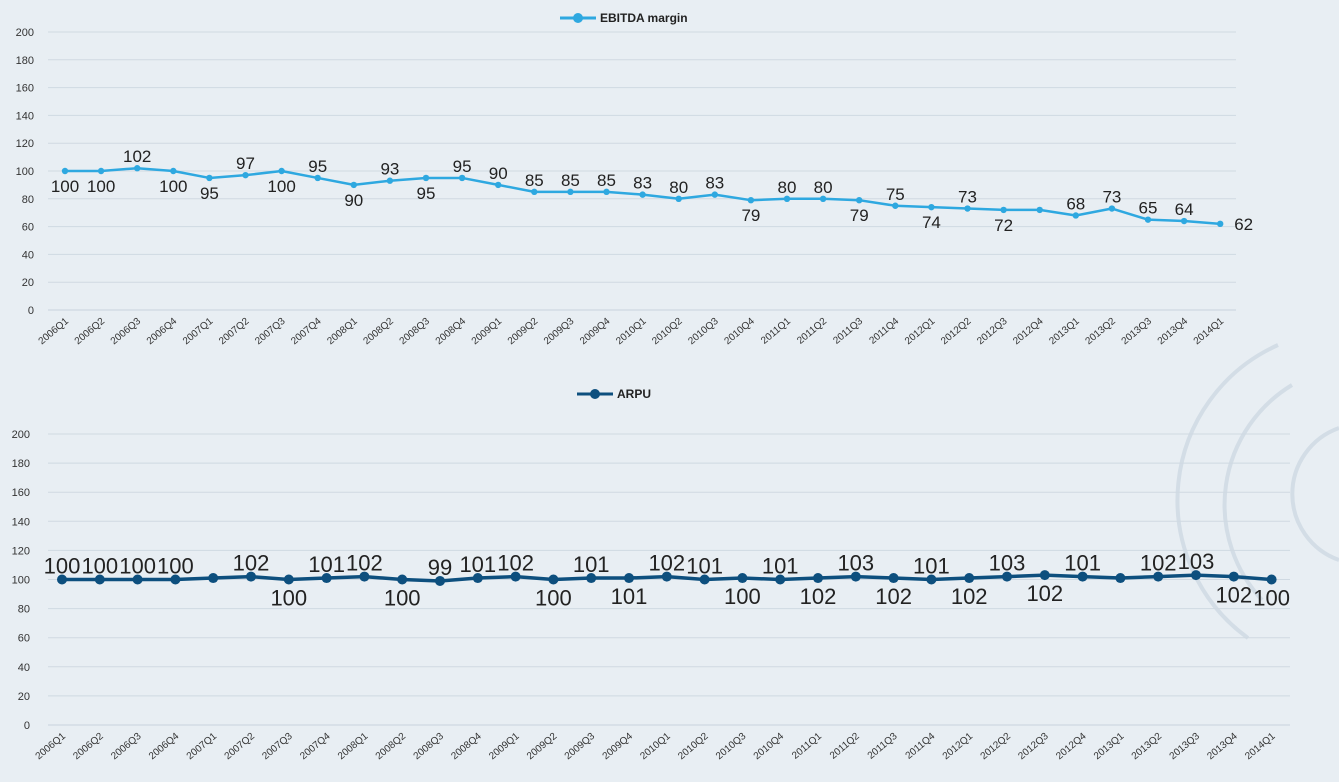  What do you see at coordinates (164, 747) in the screenshot?
I see `x-tick-label: 2006Q4` at bounding box center [164, 747].